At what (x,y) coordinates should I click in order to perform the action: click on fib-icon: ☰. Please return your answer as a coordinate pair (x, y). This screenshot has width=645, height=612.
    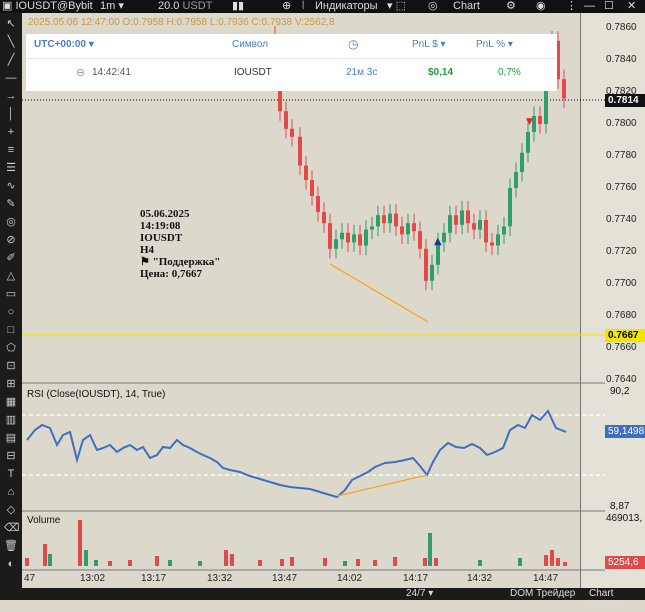
    Looking at the image, I should click on (11, 168).